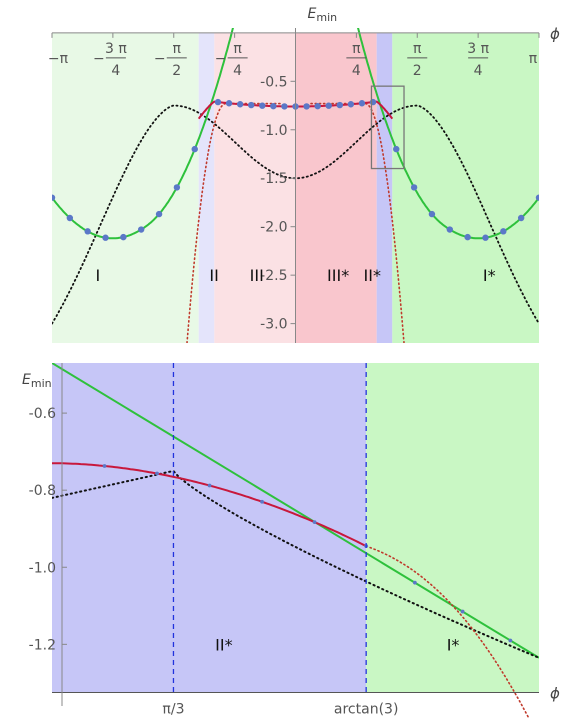  Describe the element at coordinates (387, 127) in the screenshot. I see `zoom-box` at that location.